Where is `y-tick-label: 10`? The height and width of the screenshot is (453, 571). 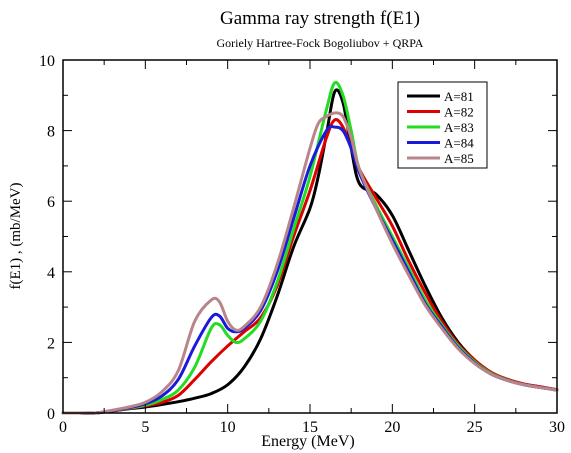 y-tick-label: 10 is located at coordinates (47, 61).